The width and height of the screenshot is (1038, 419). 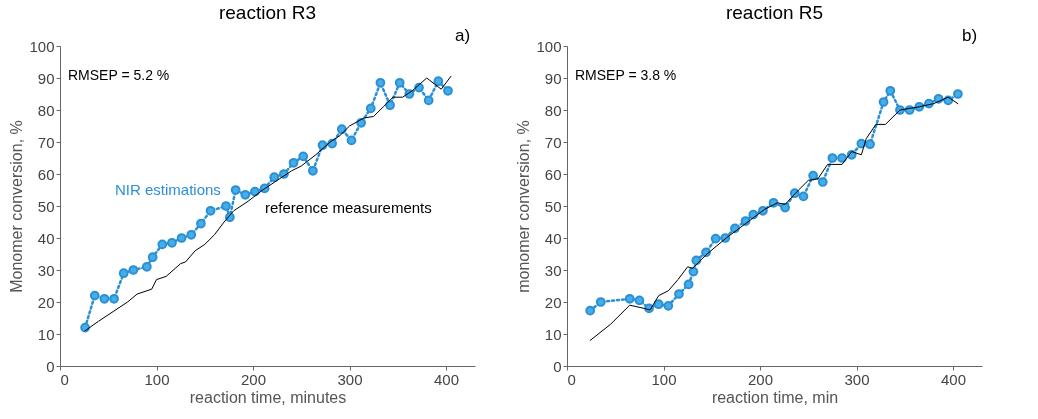 I want to click on x-axis-title: reaction time, minutes, so click(x=268, y=397).